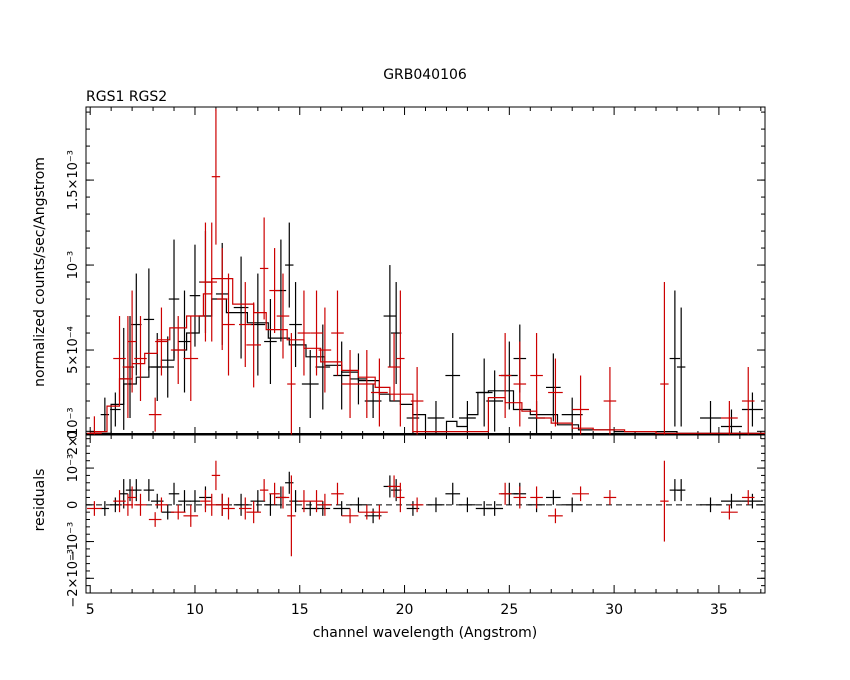 This screenshot has height=680, width=850. What do you see at coordinates (509, 610) in the screenshot?
I see `x-tick-label: 25` at bounding box center [509, 610].